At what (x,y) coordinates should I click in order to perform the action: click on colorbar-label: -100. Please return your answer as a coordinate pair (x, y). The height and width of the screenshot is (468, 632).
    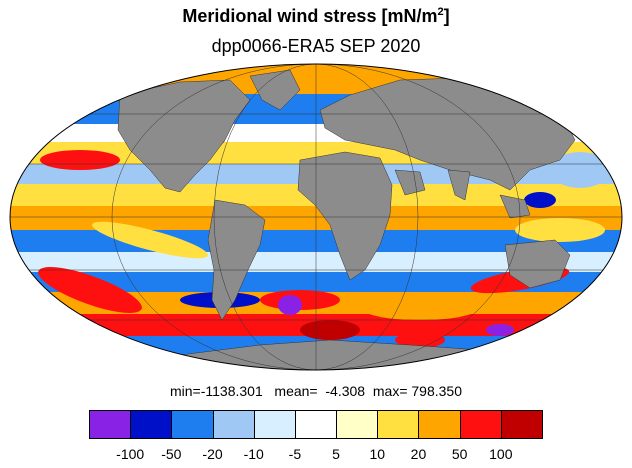
    Looking at the image, I should click on (130, 454).